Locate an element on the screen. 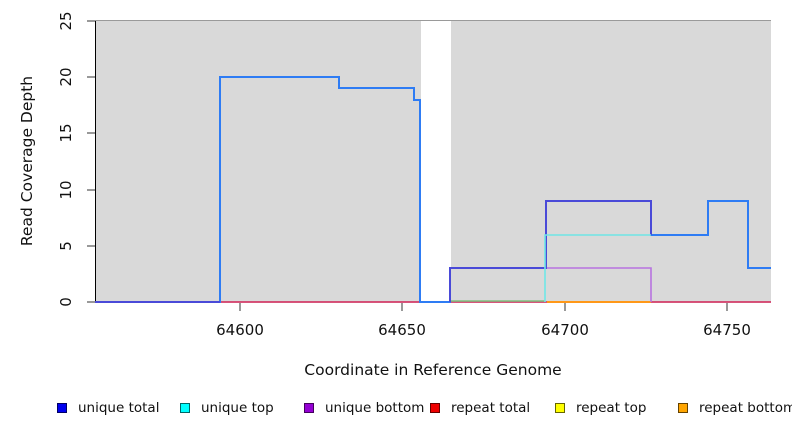 The height and width of the screenshot is (432, 792). y-axis-title: Read Coverage Depth is located at coordinates (27, 161).